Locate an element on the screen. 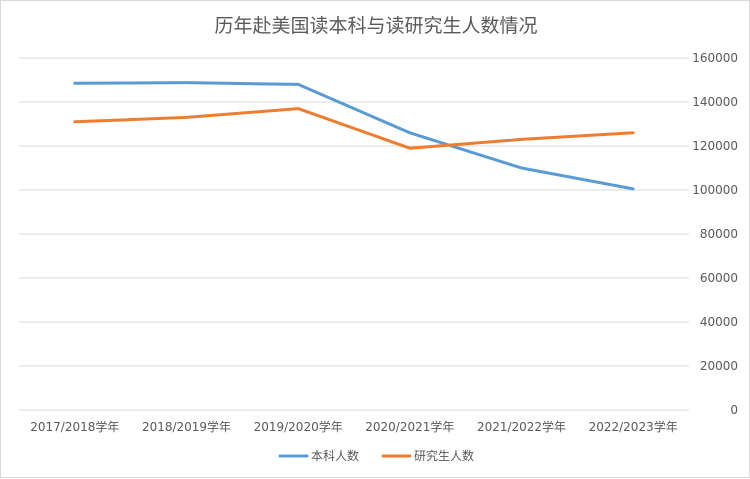  y-tick-label: 40000 is located at coordinates (719, 322).